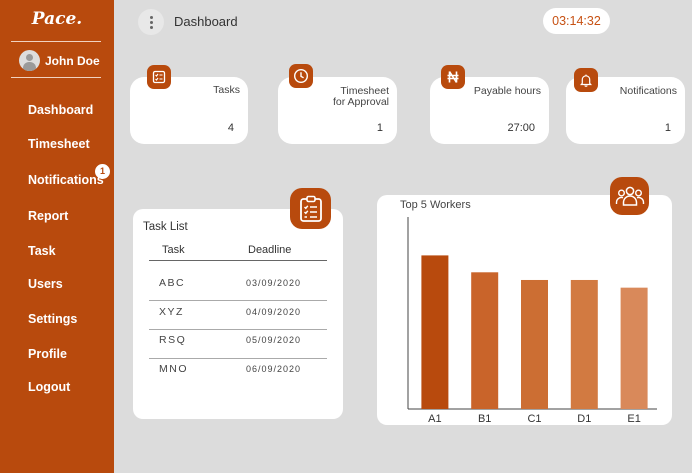 This screenshot has width=692, height=473. Describe the element at coordinates (189, 110) in the screenshot. I see `stat-card-tasks: Tasks 4` at that location.